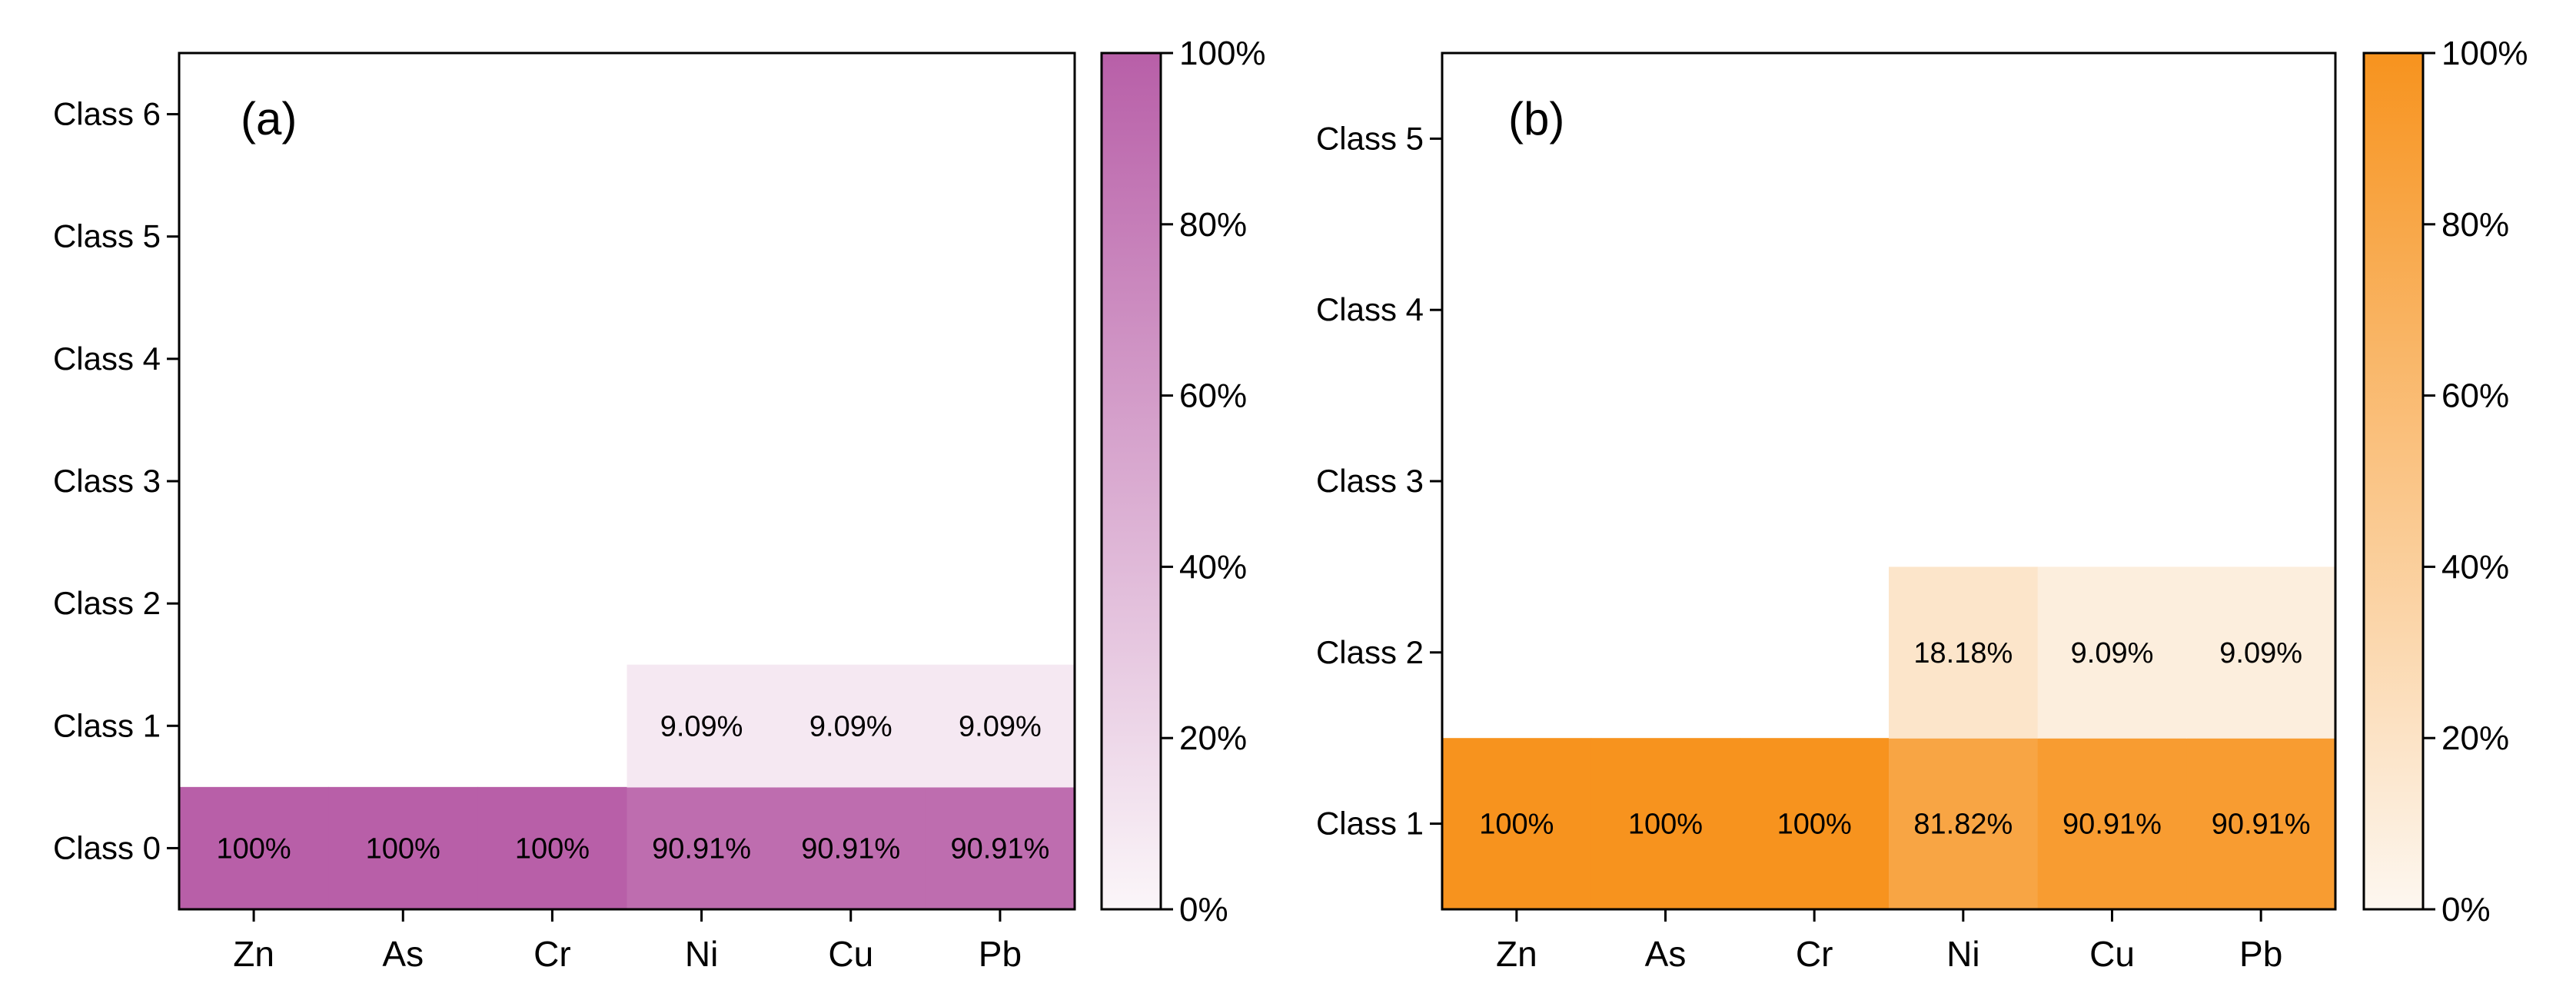 This screenshot has width=2576, height=1000. I want to click on y-tick-label: Class 0, so click(107, 847).